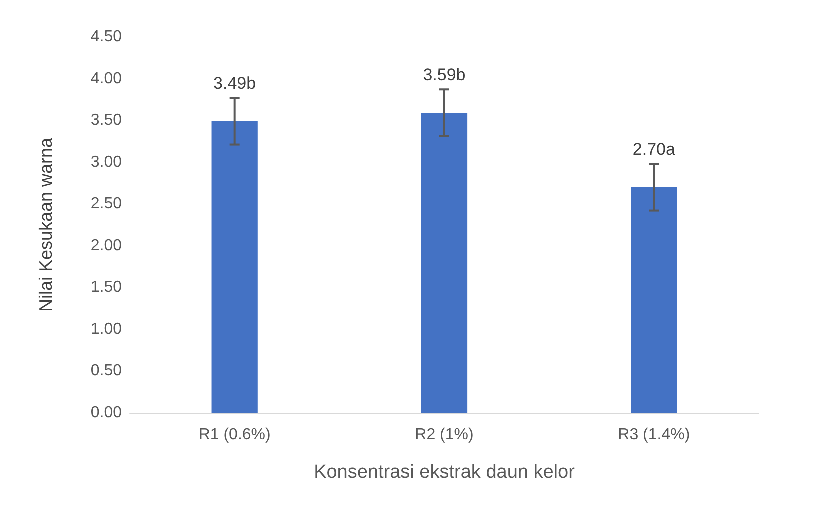 This screenshot has height=511, width=819. Describe the element at coordinates (654, 150) in the screenshot. I see `data-label: 2.70a` at that location.